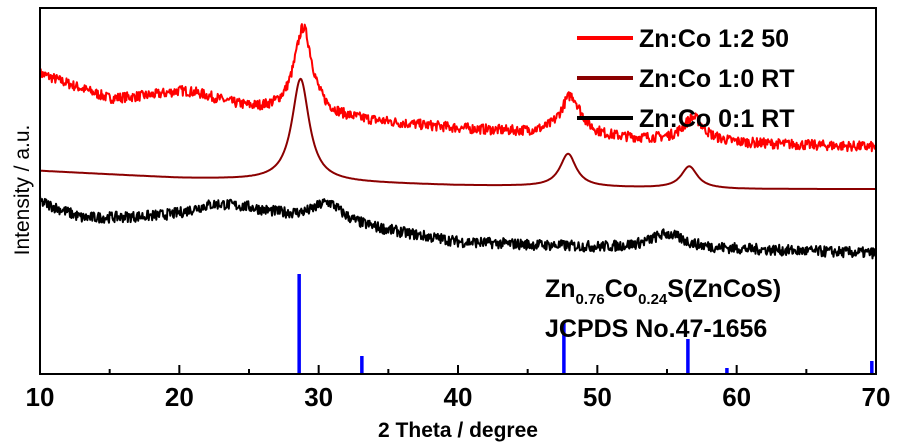  Describe the element at coordinates (22, 190) in the screenshot. I see `y-axis-title: Intensity / a.u.` at that location.